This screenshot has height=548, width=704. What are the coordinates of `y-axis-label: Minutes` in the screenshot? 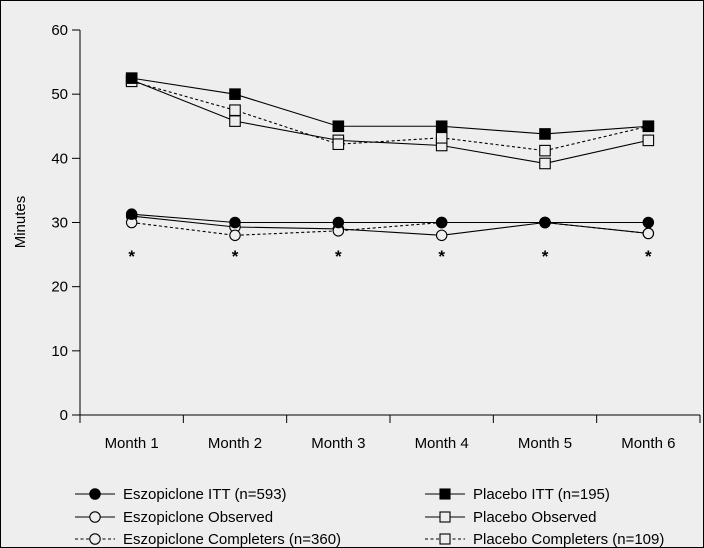 It's located at (20, 222).